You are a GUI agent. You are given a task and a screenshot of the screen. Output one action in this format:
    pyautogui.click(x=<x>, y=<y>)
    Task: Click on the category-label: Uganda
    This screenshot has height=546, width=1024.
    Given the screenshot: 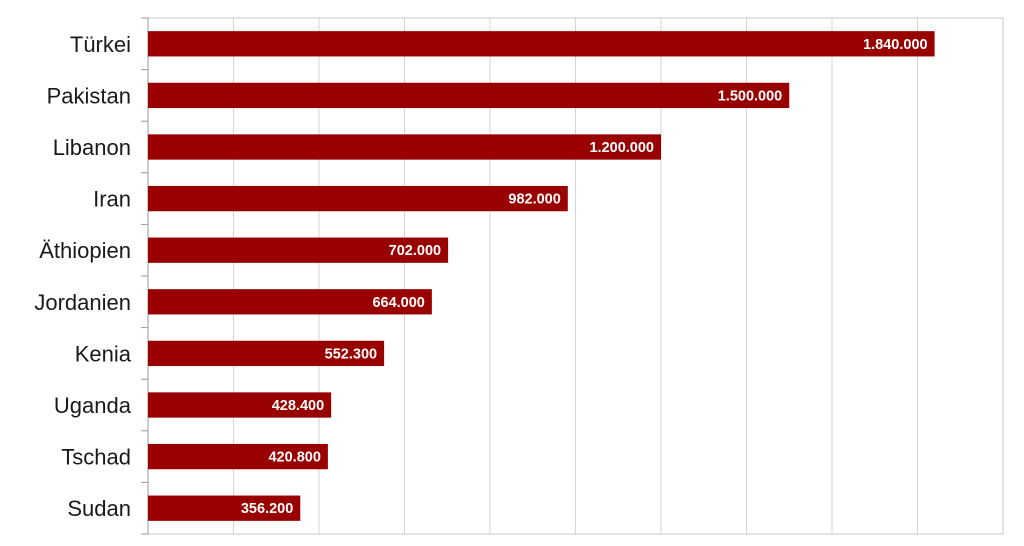 What is the action you would take?
    pyautogui.click(x=93, y=405)
    